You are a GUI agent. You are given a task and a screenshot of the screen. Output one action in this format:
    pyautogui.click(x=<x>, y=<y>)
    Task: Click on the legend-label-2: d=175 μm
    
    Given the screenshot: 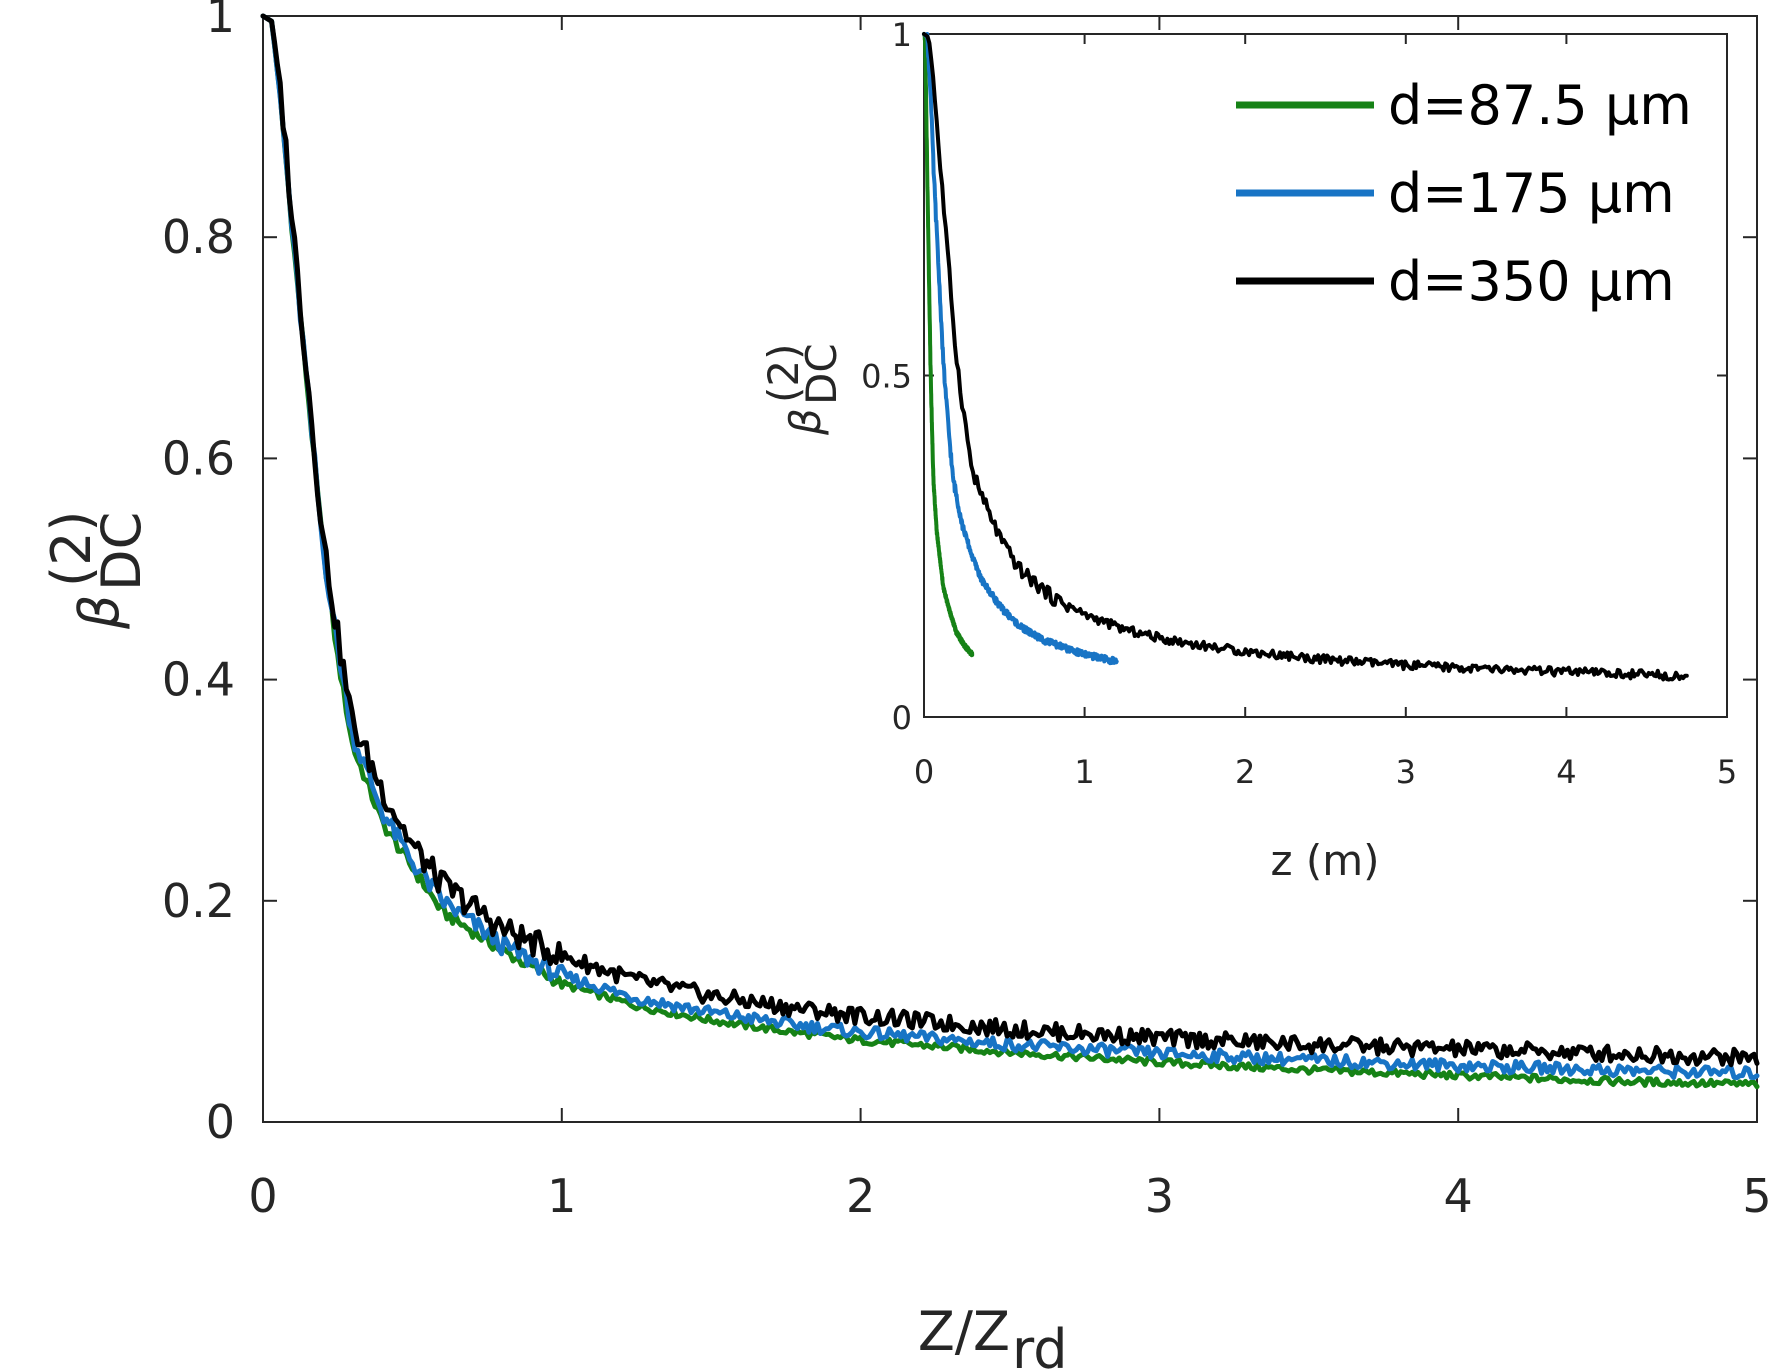 What is the action you would take?
    pyautogui.click(x=1531, y=193)
    